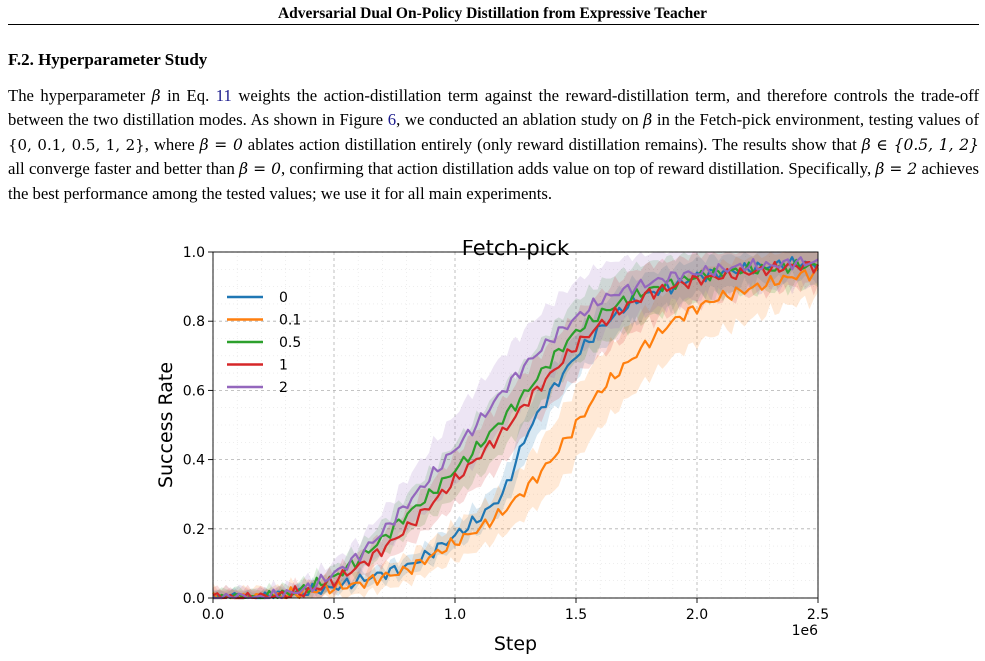 The height and width of the screenshot is (661, 985). I want to click on beta-in-set: β ∈ {0.5, 1, 2}, so click(920, 144).